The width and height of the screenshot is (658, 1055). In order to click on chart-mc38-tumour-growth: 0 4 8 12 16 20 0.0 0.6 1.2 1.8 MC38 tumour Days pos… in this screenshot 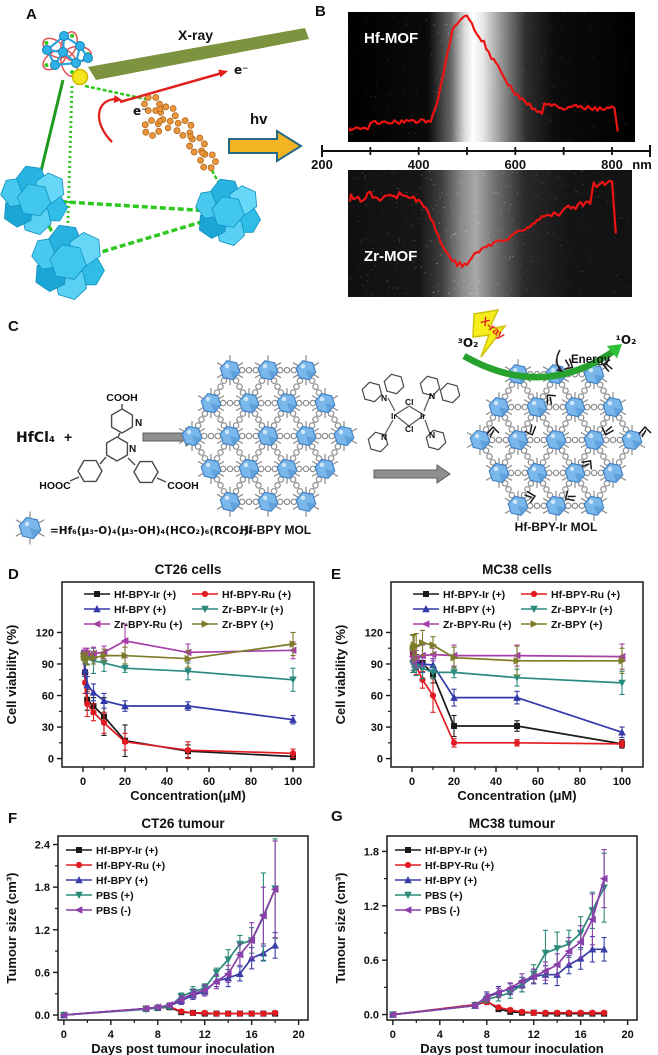, I will do `click(485, 935)`.